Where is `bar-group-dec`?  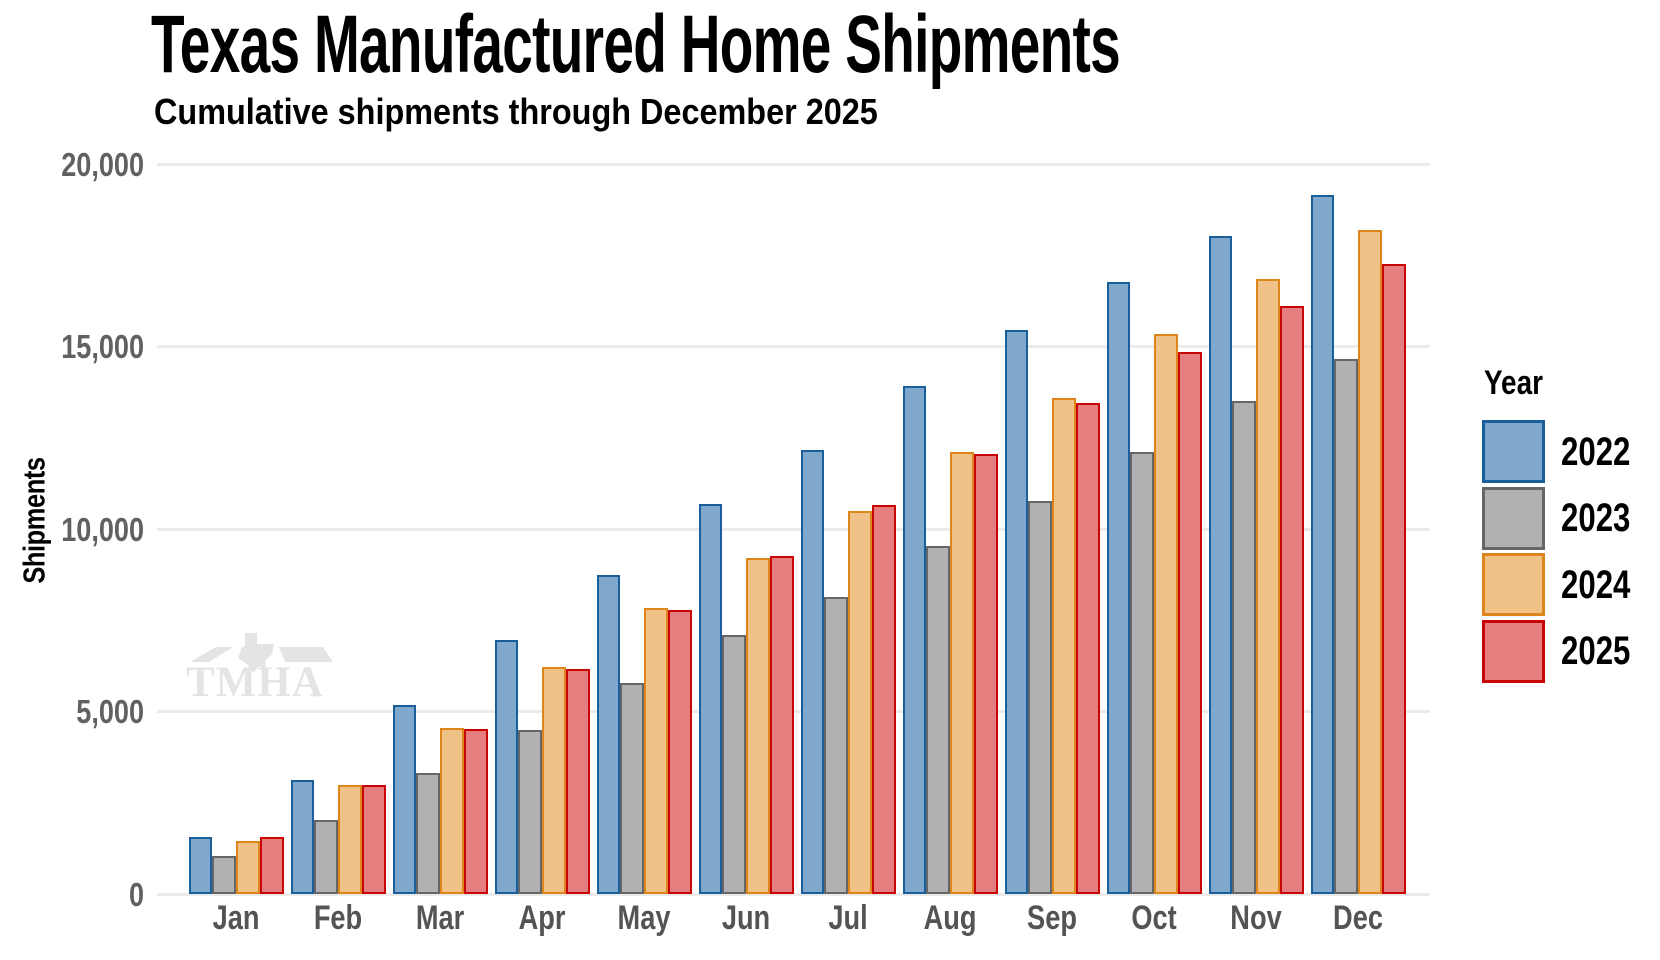 bar-group-dec is located at coordinates (1358, 544).